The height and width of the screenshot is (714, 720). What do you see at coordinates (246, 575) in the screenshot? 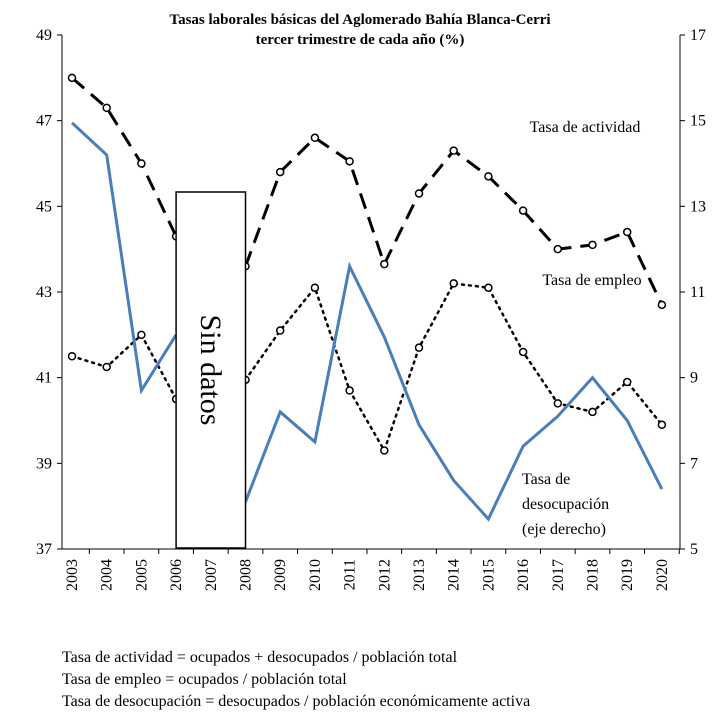
I see `x-tick-label: 2008` at bounding box center [246, 575].